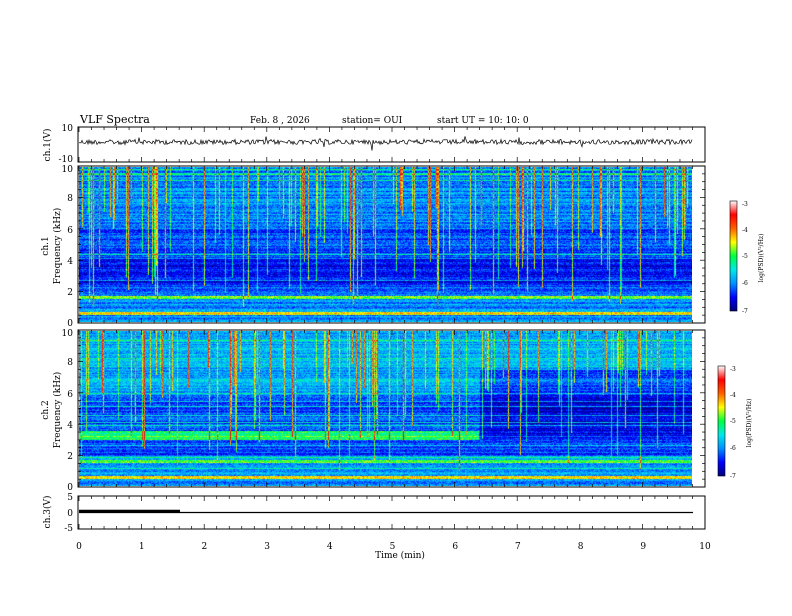 The width and height of the screenshot is (792, 616). What do you see at coordinates (745, 311) in the screenshot?
I see `cb1-tick-m7: -7` at bounding box center [745, 311].